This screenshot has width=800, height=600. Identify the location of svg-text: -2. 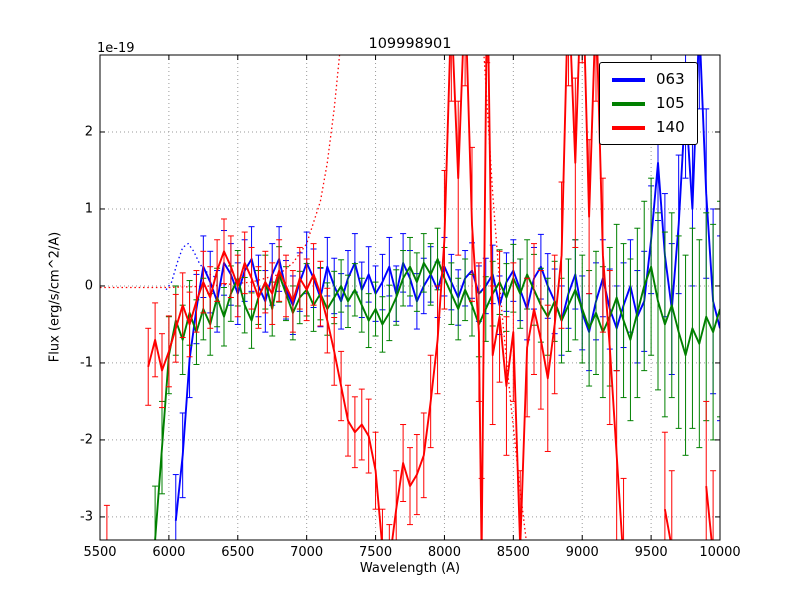
(86, 439).